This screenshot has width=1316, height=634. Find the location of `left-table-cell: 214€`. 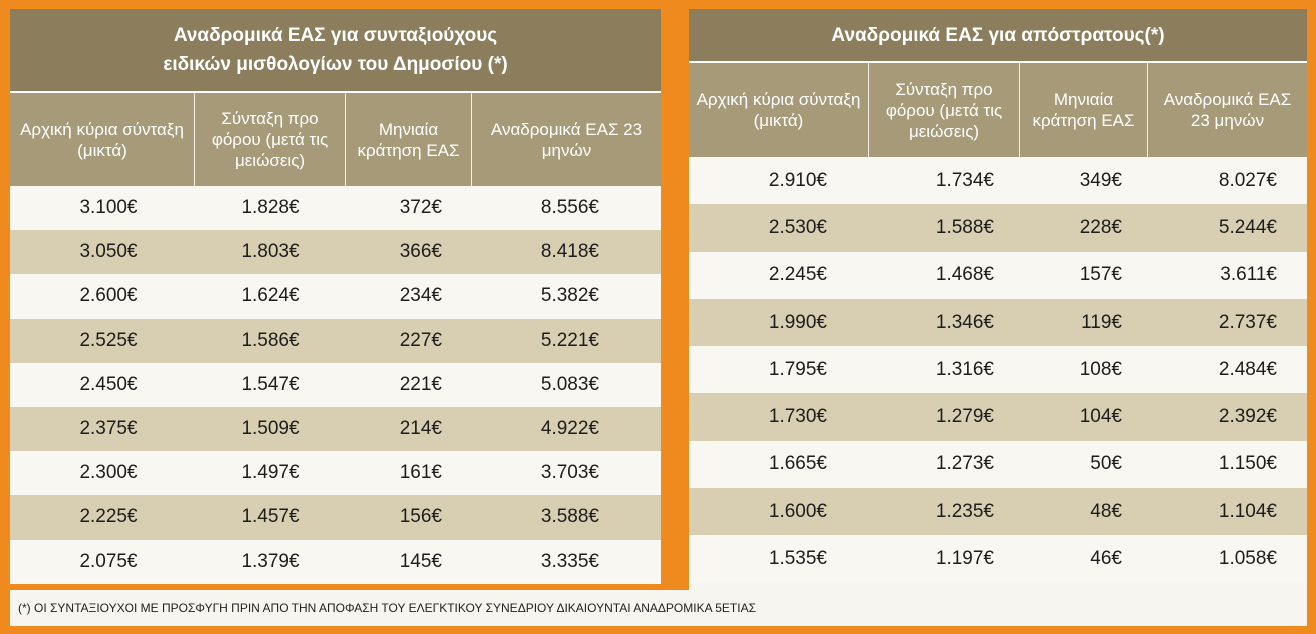

left-table-cell: 214€ is located at coordinates (420, 429).